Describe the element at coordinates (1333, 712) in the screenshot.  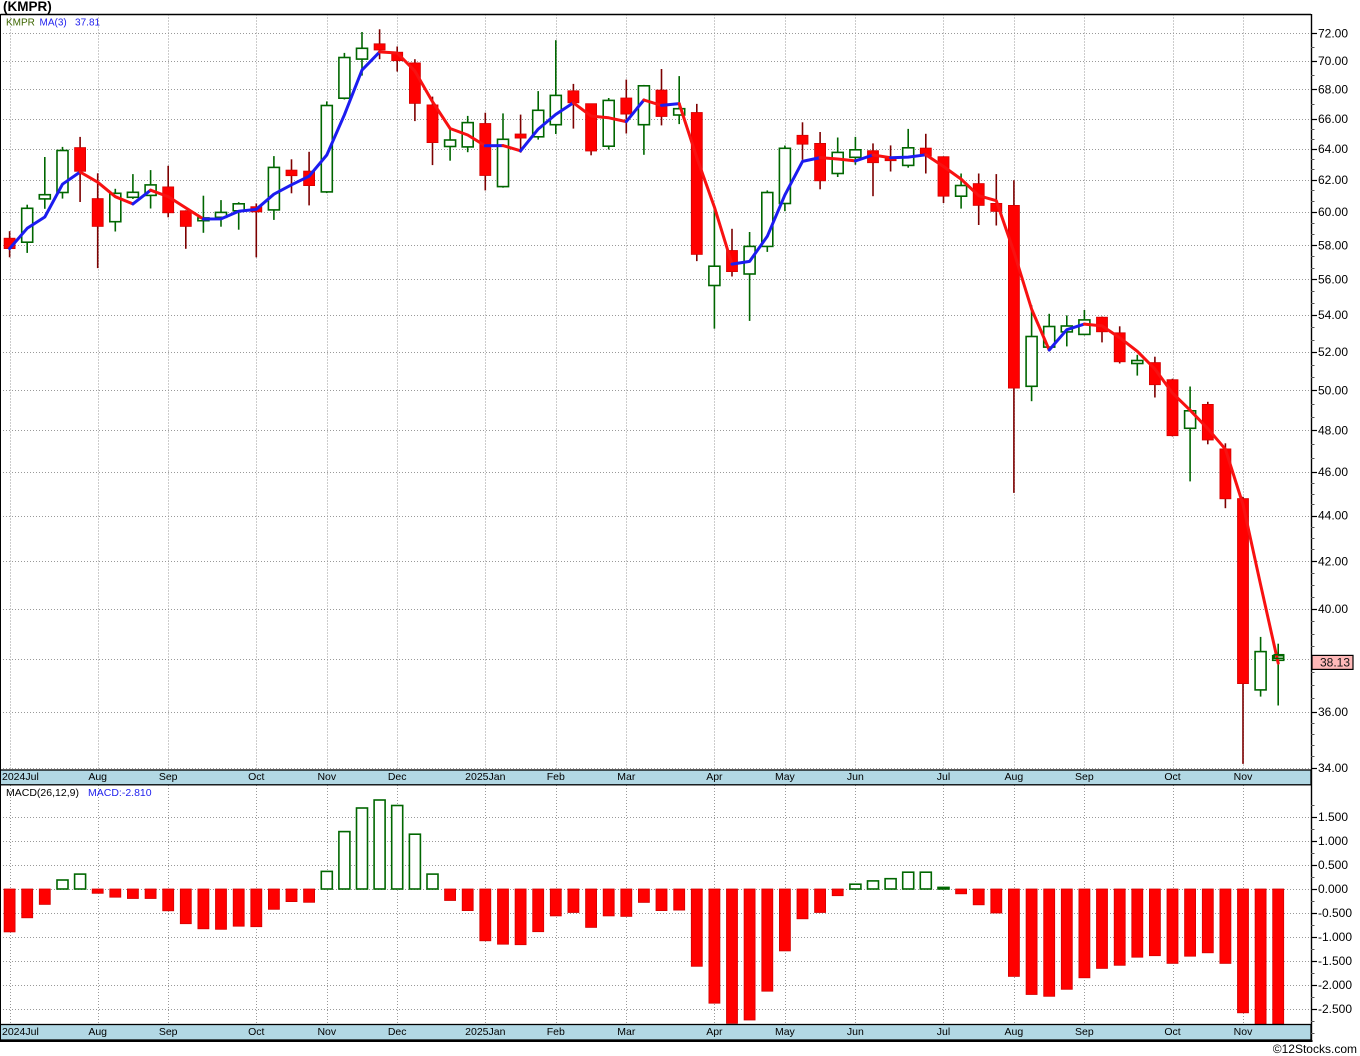
I see `svg-text: 36.00` at that location.